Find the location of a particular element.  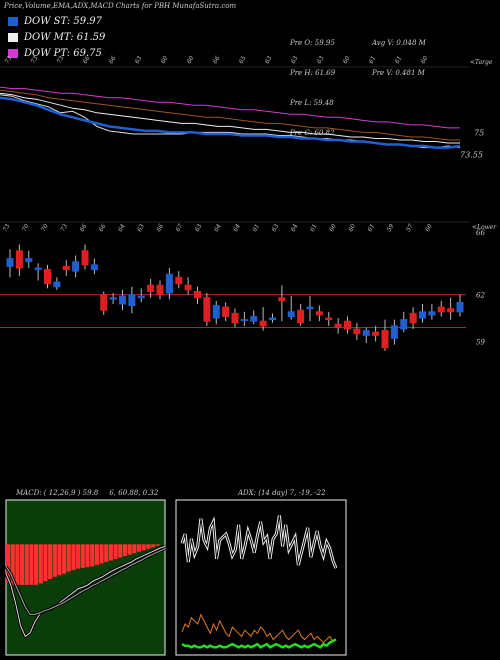

candle-x-tick-label: 66 is located at coordinates (103, 228).